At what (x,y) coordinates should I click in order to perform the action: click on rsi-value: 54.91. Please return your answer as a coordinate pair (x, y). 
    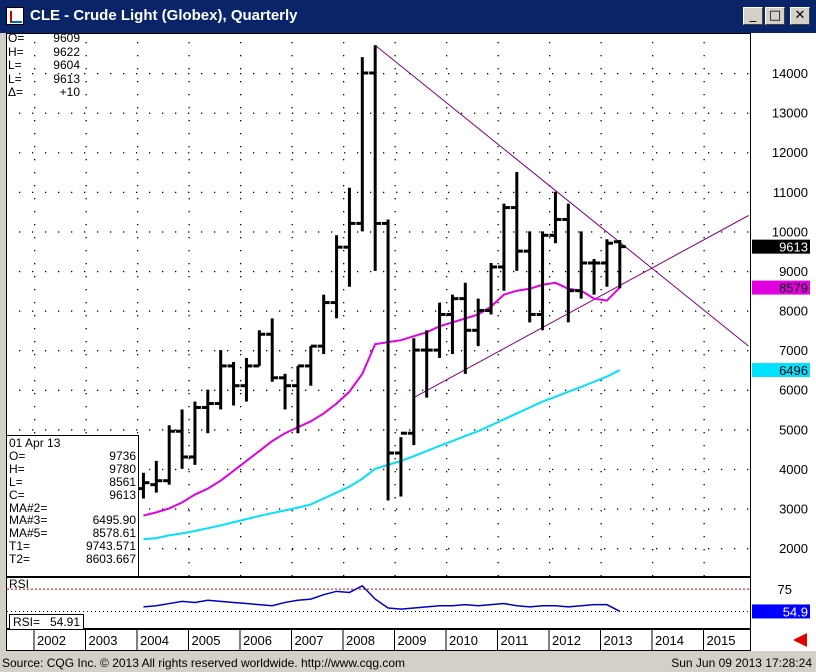
    Looking at the image, I should click on (64, 622).